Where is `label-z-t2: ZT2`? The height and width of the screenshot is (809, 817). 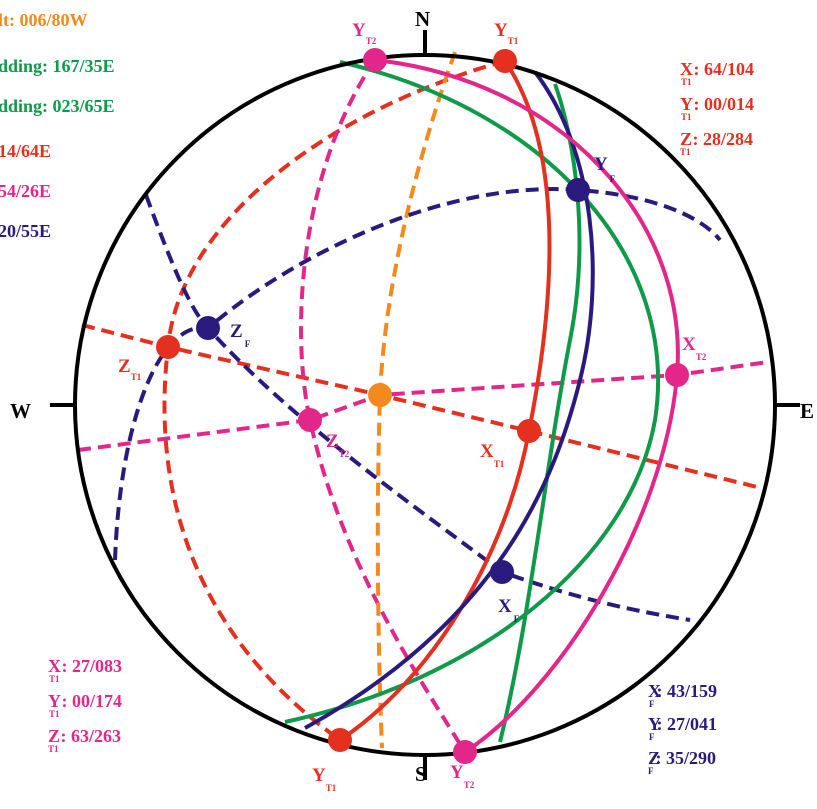 label-z-t2: ZT2 is located at coordinates (338, 445).